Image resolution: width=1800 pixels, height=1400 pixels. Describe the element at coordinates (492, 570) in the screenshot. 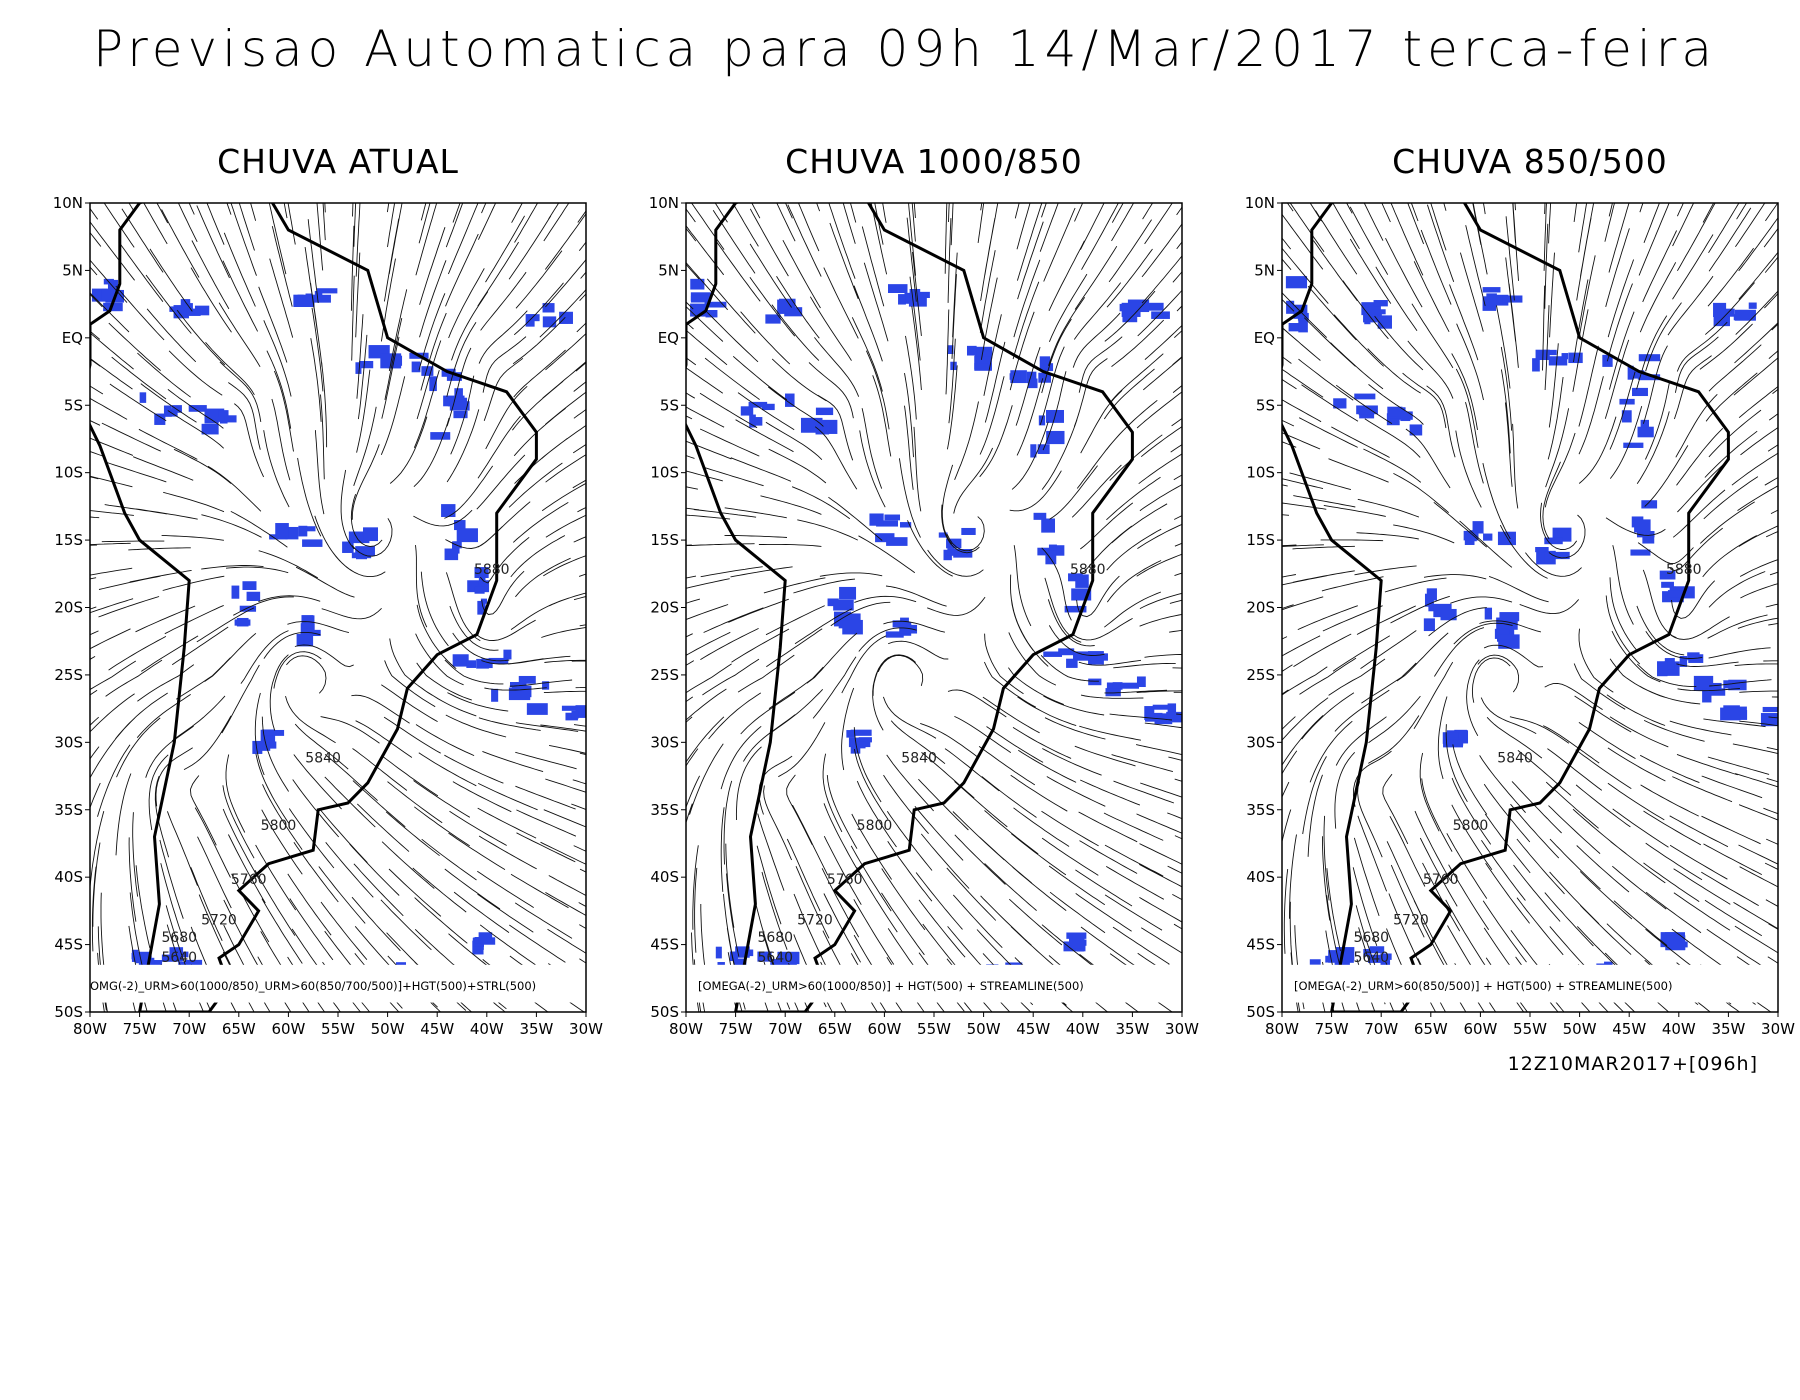

I see `contour-label: 5880` at that location.